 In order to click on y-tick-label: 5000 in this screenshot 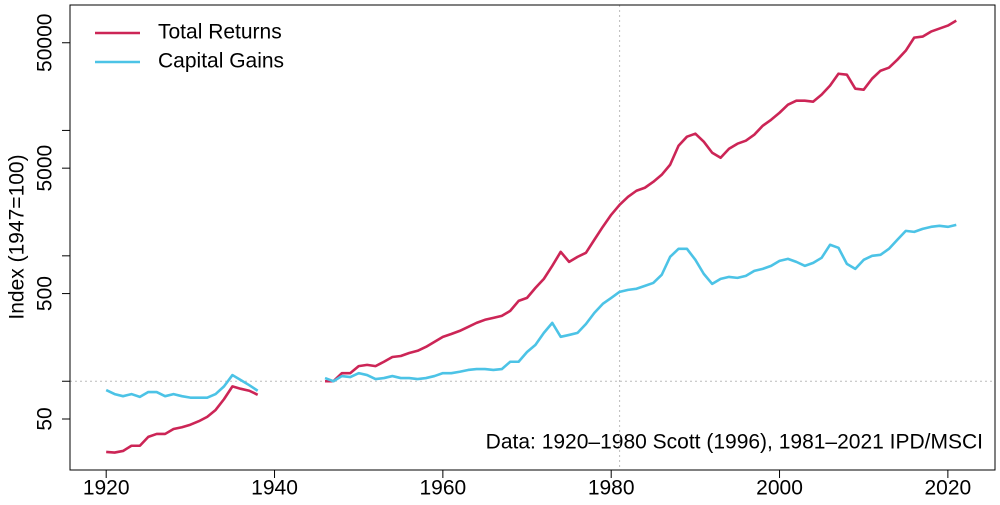, I will do `click(45, 168)`.